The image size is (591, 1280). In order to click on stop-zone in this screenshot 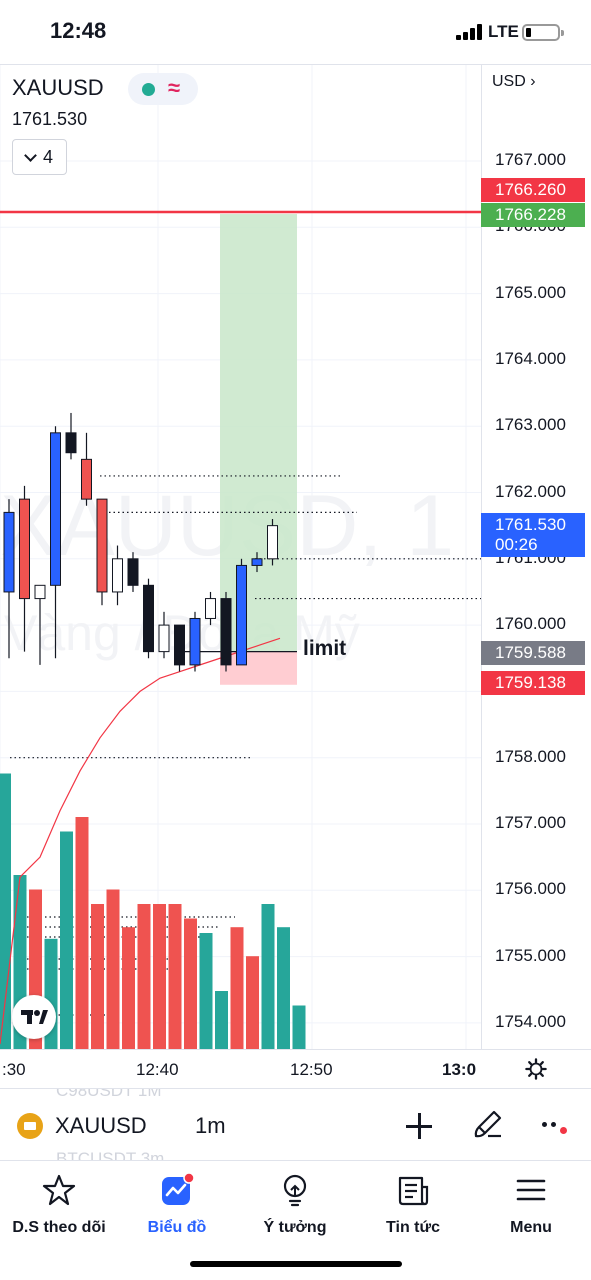, I will do `click(258, 668)`.